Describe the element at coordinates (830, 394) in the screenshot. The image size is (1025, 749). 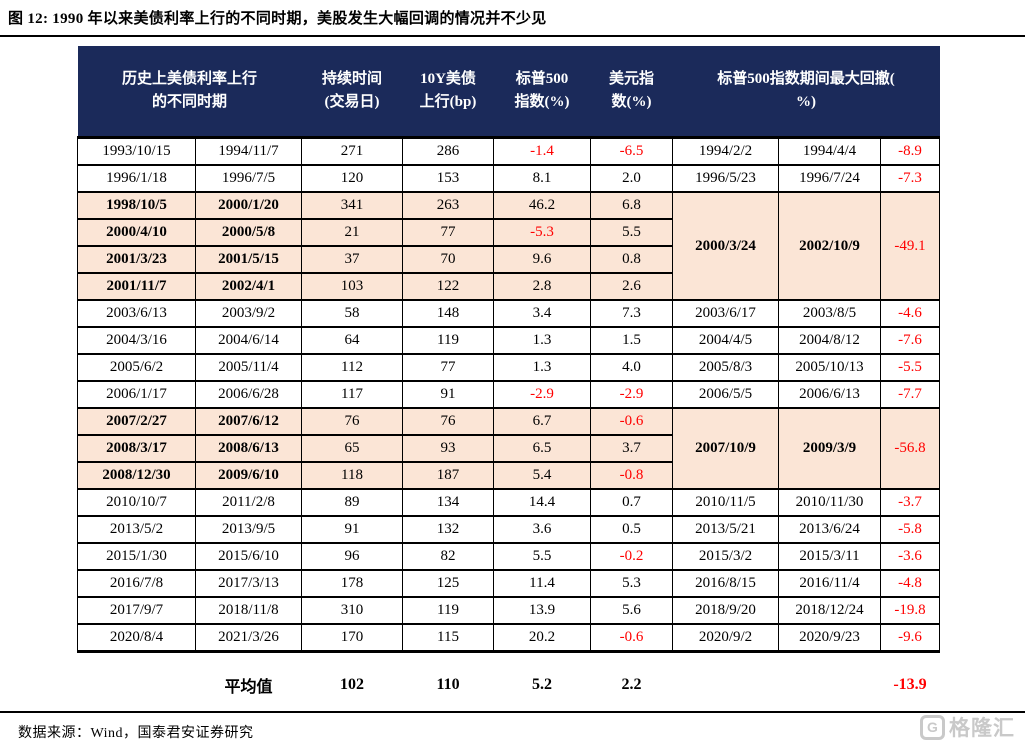
I see `cell-drawdown-end: 2006/6/13` at that location.